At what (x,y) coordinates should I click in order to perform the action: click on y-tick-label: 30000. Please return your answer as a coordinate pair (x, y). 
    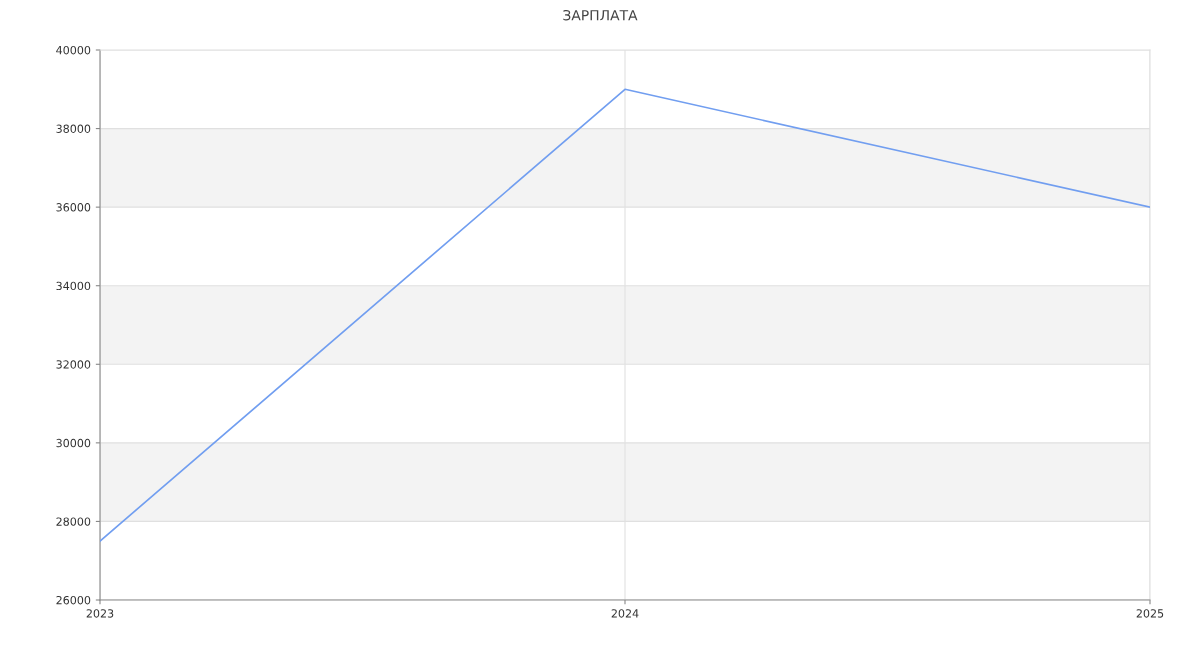
    Looking at the image, I should click on (73, 443).